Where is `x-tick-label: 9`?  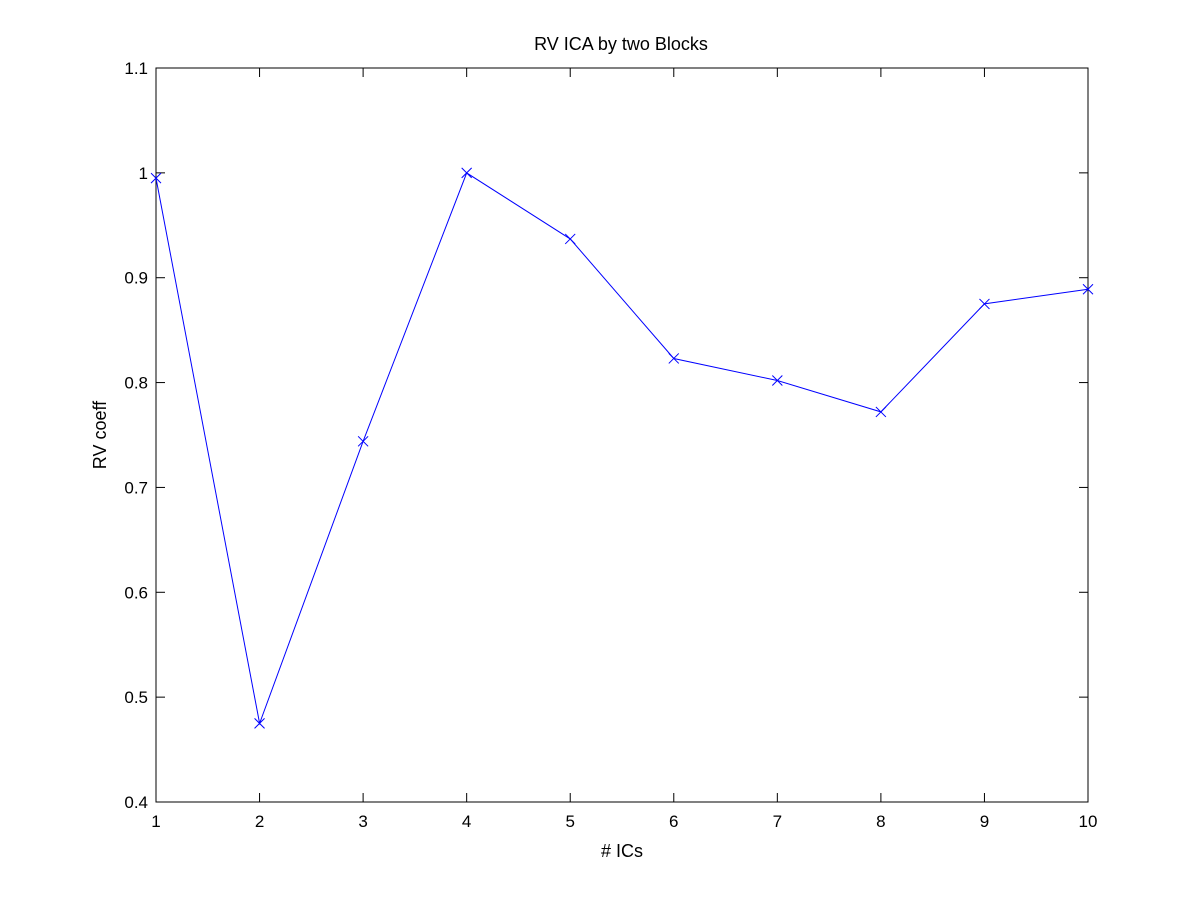
x-tick-label: 9 is located at coordinates (984, 821).